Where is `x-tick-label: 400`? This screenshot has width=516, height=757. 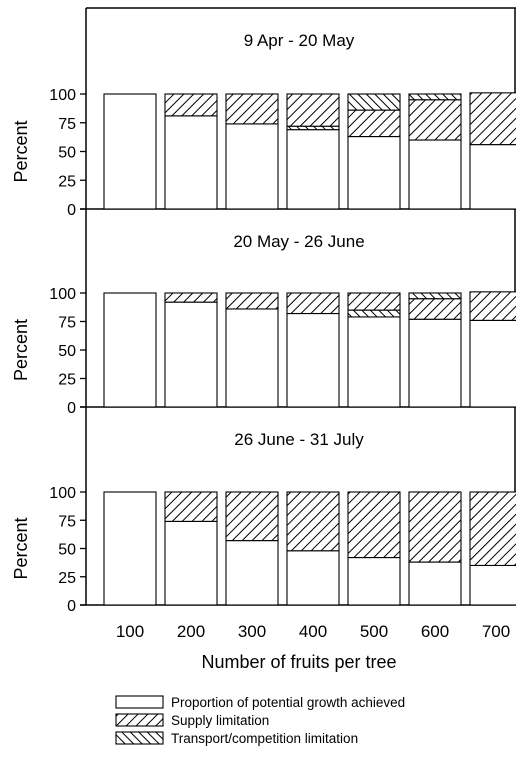
x-tick-label: 400 is located at coordinates (313, 631).